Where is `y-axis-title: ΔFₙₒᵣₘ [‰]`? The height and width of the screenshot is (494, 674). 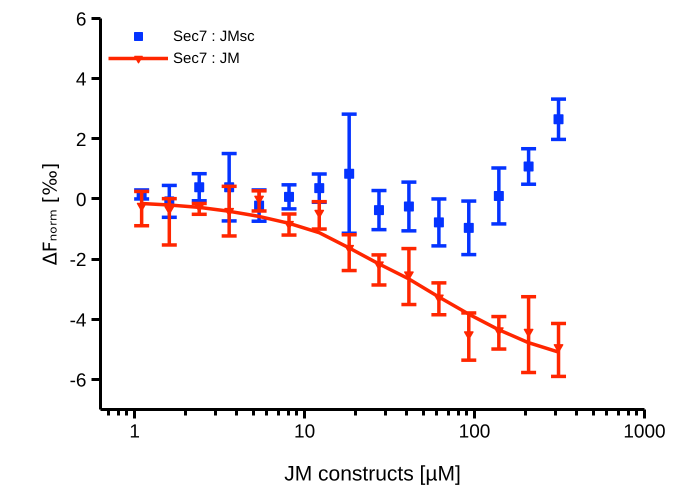 y-axis-title: ΔFₙₒᵣₘ [‰] is located at coordinates (51, 214).